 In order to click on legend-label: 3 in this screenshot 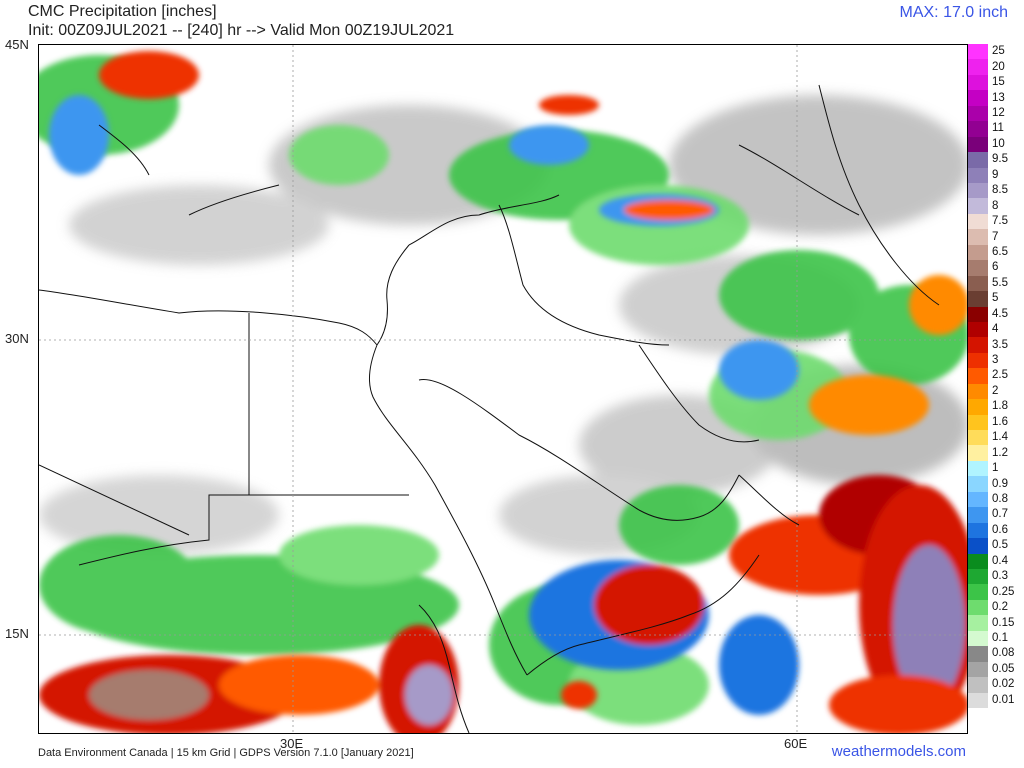, I will do `click(995, 360)`.